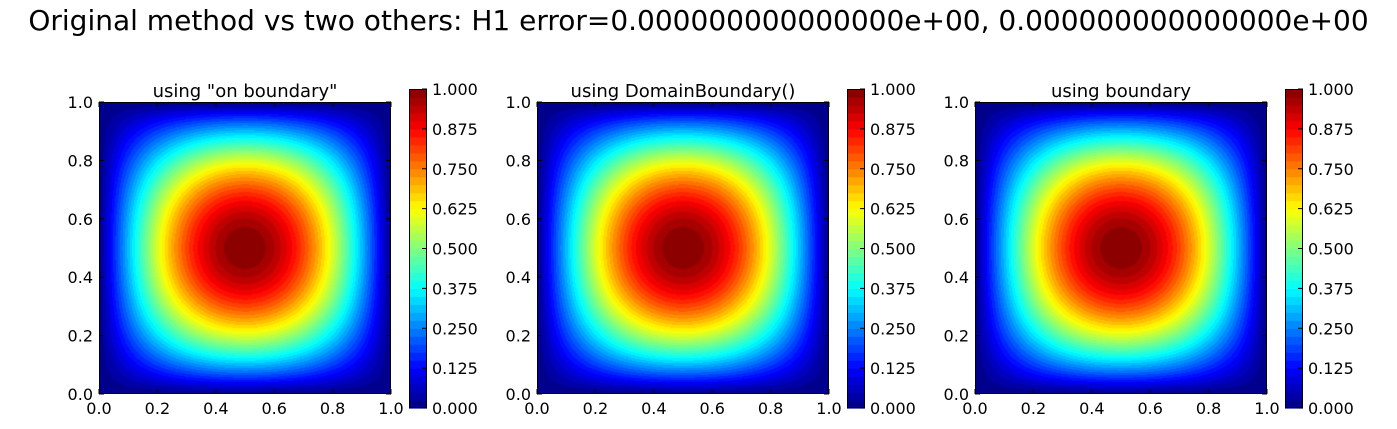 The image size is (1397, 429). I want to click on panel-title: using DomainBoundary(), so click(683, 91).